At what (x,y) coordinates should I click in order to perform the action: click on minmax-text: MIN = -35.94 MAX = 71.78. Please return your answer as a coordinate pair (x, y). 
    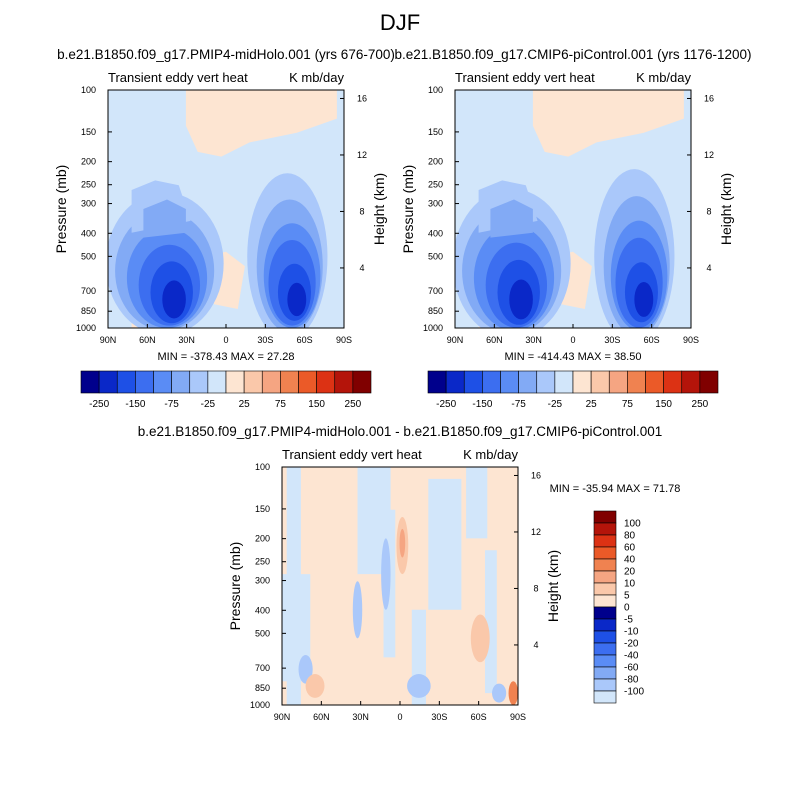
    Looking at the image, I should click on (615, 489).